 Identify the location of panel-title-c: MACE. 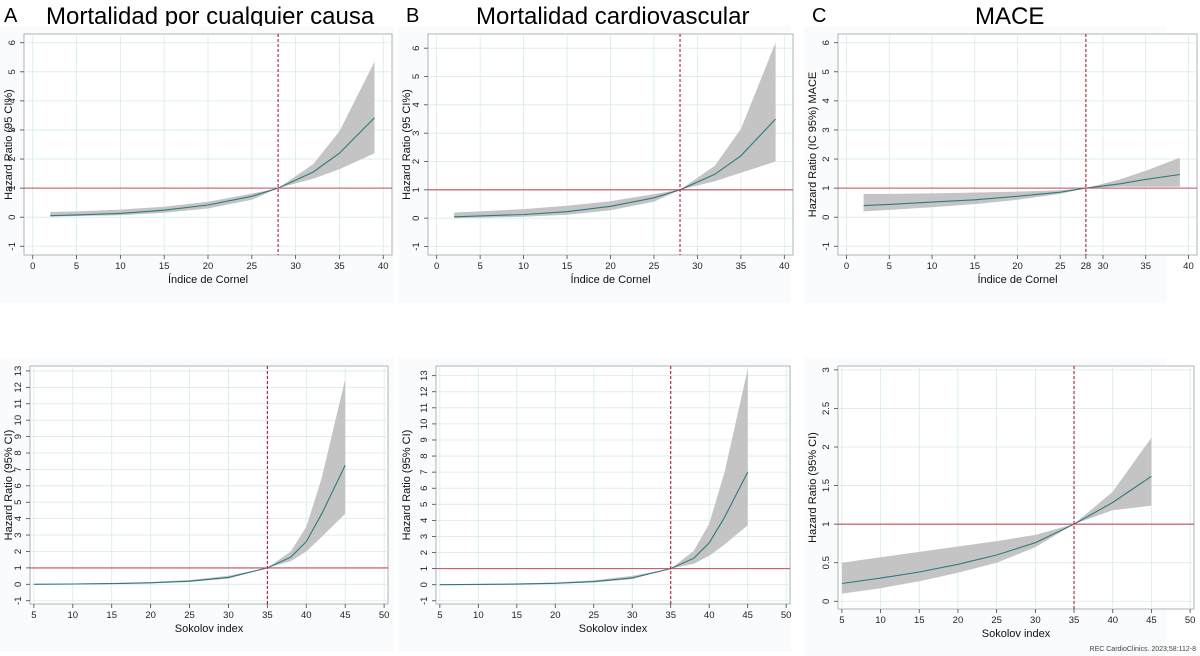
(1009, 16).